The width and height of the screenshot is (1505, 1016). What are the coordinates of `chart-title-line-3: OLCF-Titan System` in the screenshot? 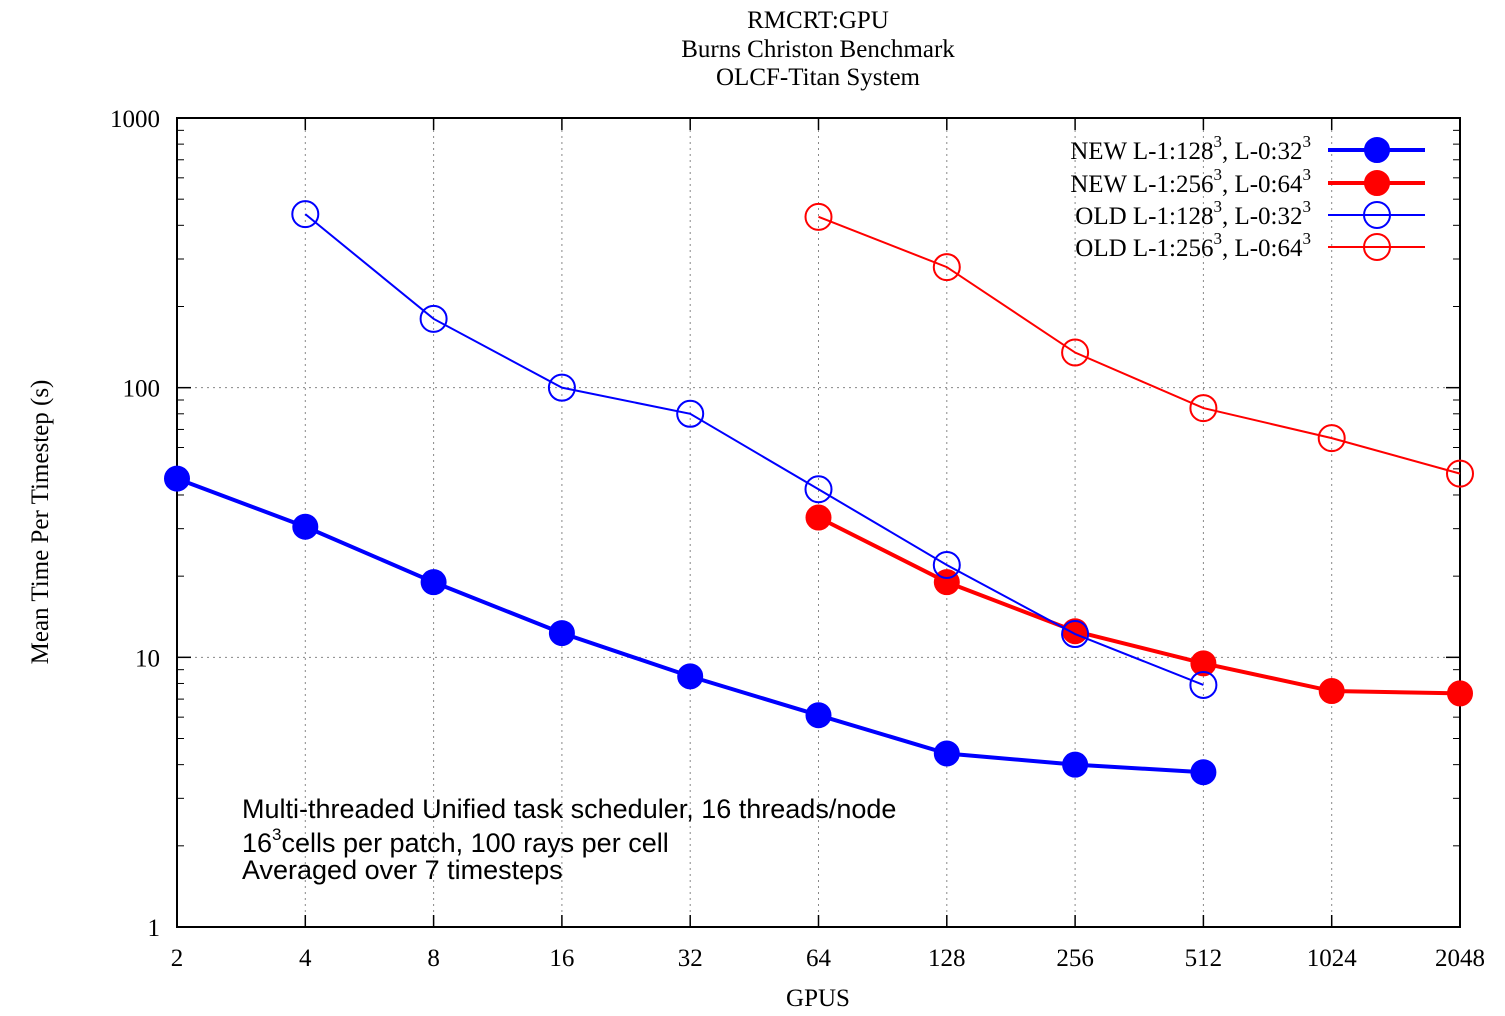 It's located at (818, 77).